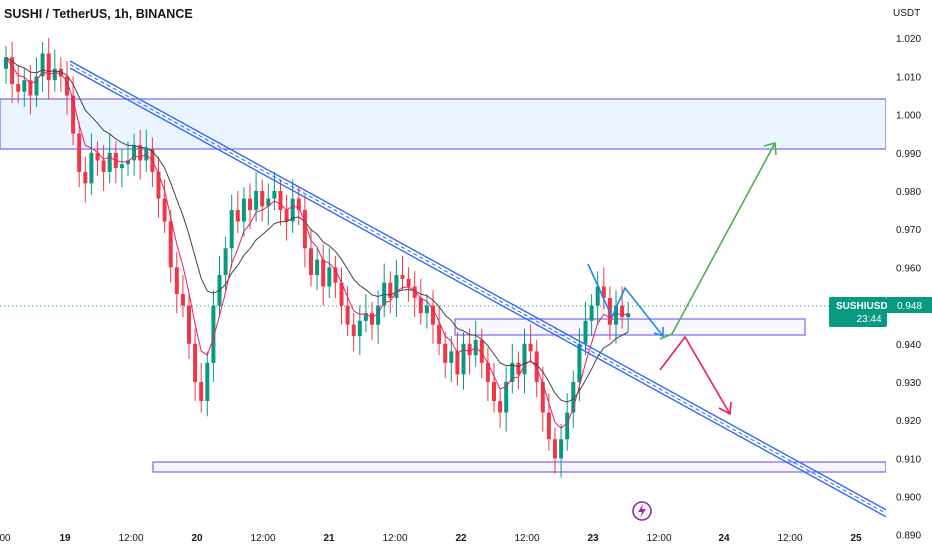  Describe the element at coordinates (909, 275) in the screenshot. I see `price-axis` at that location.